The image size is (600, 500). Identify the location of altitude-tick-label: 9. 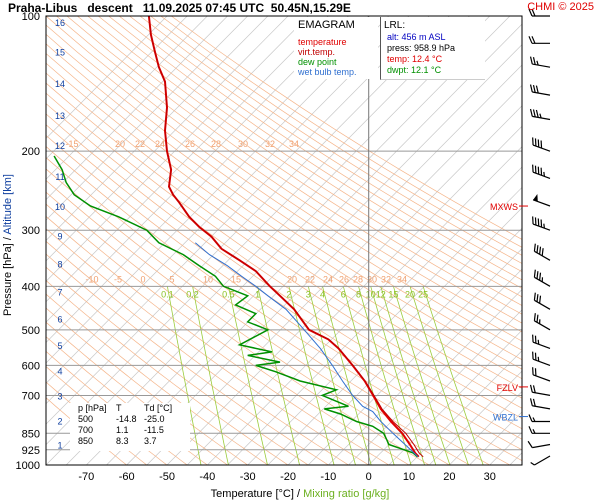
(59, 236).